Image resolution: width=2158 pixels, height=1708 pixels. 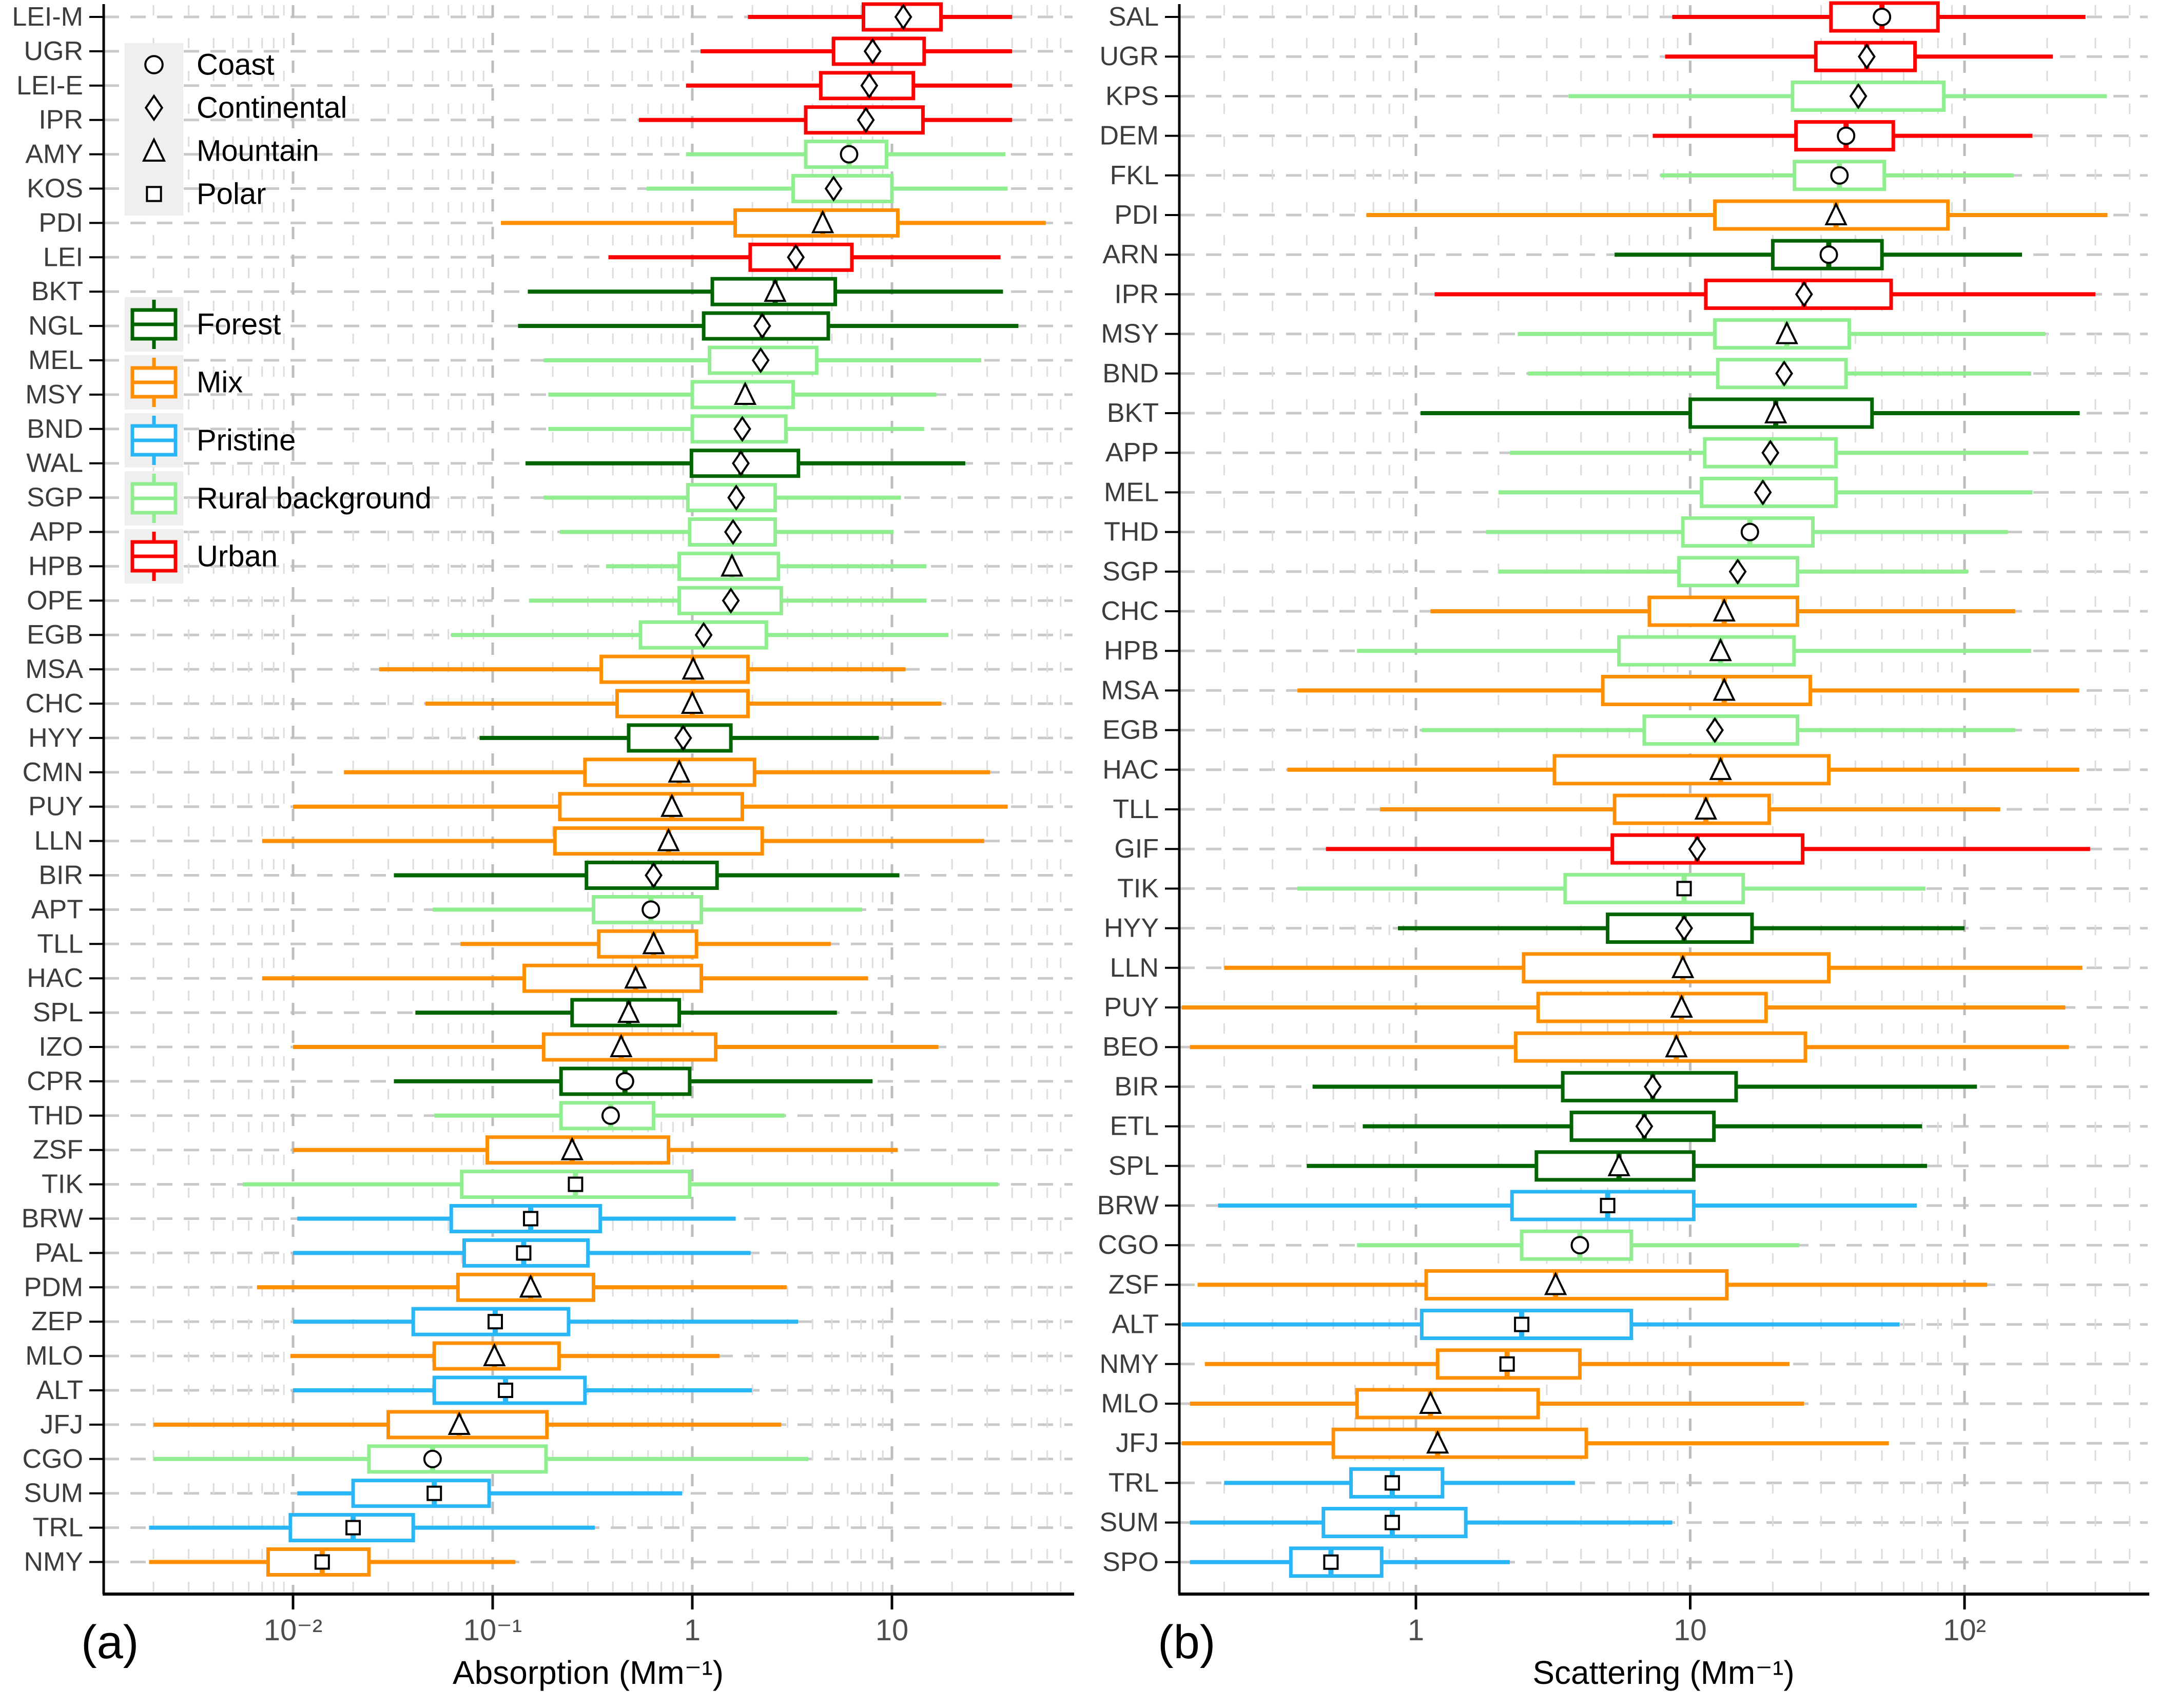 What do you see at coordinates (55, 600) in the screenshot?
I see `station-label: OPE` at bounding box center [55, 600].